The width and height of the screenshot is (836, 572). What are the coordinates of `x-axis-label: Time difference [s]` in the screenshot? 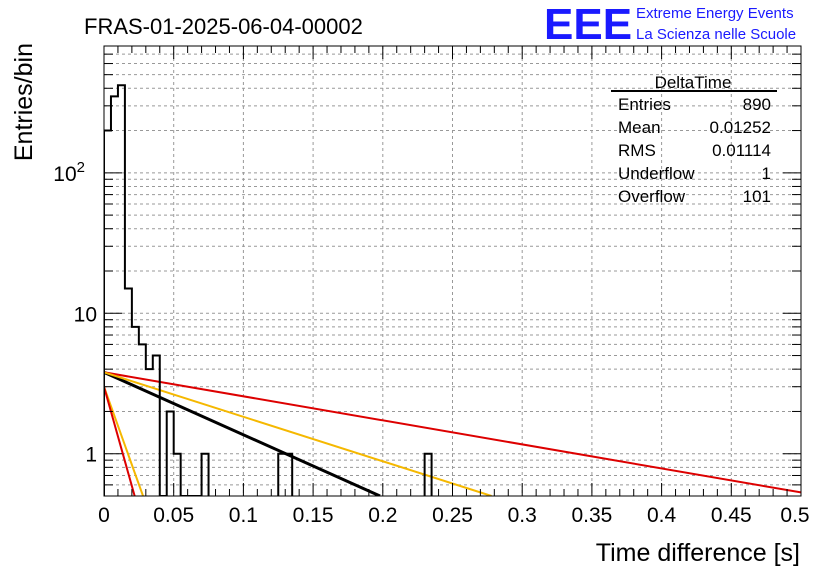 It's located at (698, 553).